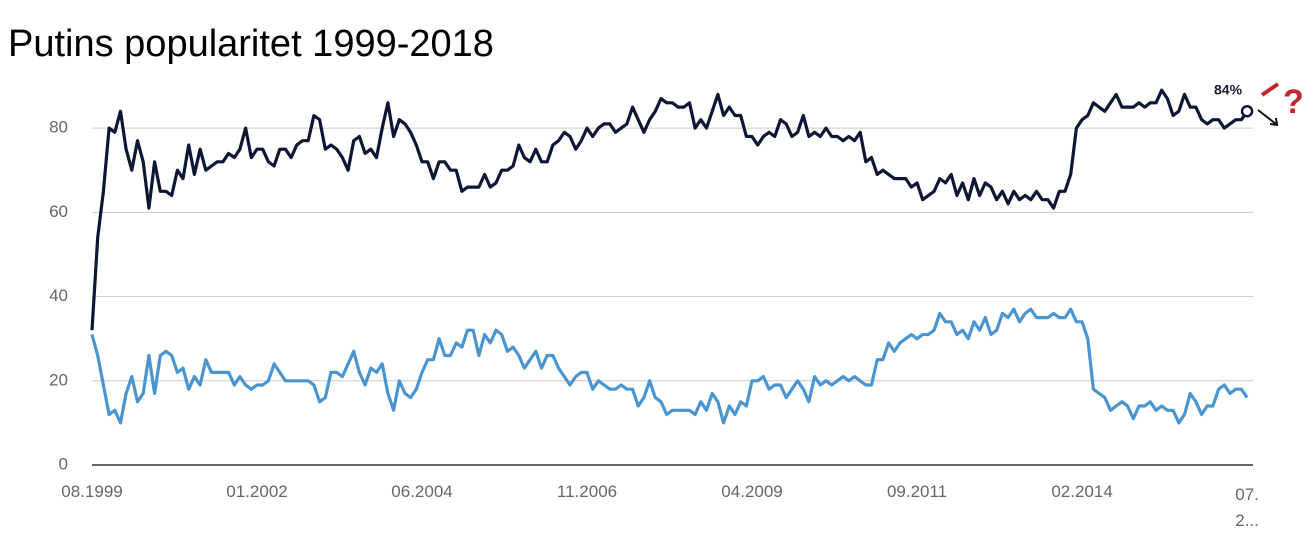  I want to click on x-tick-label: 02.2014, so click(1082, 491).